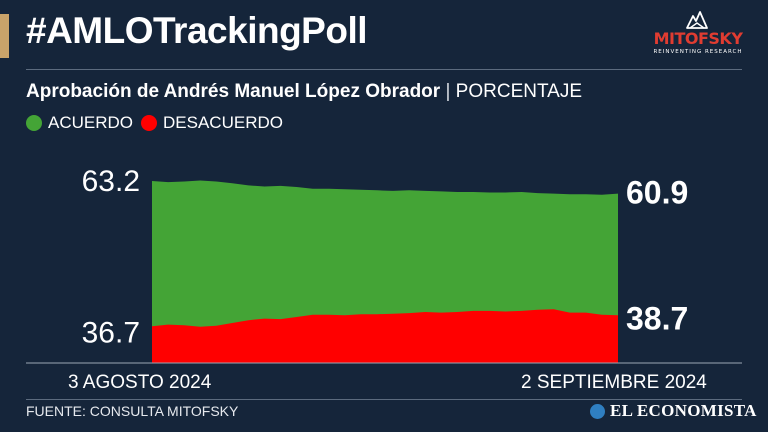 This screenshot has width=768, height=432. Describe the element at coordinates (384, 399) in the screenshot. I see `footer-divider` at that location.